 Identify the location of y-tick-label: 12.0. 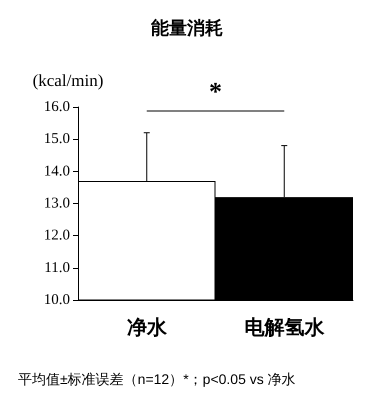
(57, 236).